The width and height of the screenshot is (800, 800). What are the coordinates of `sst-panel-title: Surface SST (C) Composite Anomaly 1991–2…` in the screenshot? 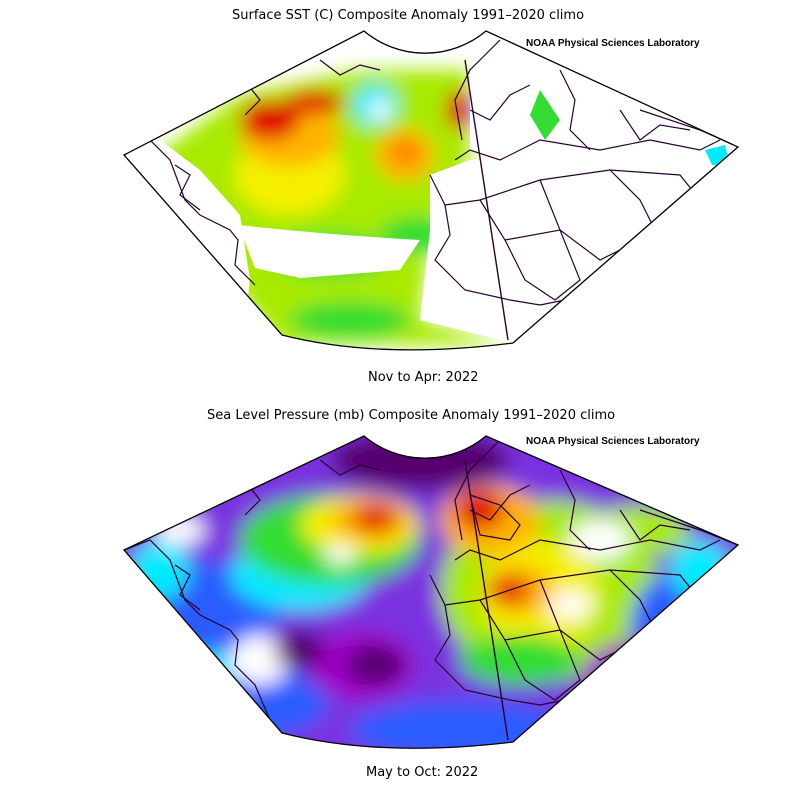 It's located at (408, 15).